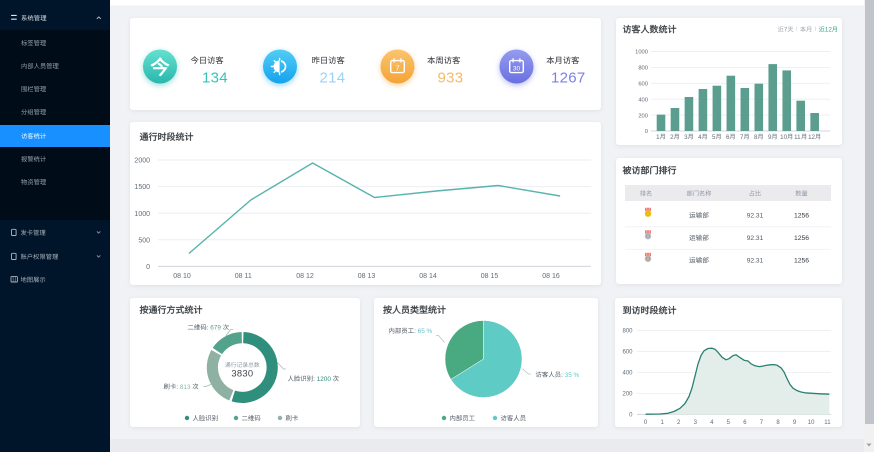 The image size is (874, 452). What do you see at coordinates (425, 331) in the screenshot?
I see `svg-text: 65 %` at bounding box center [425, 331].